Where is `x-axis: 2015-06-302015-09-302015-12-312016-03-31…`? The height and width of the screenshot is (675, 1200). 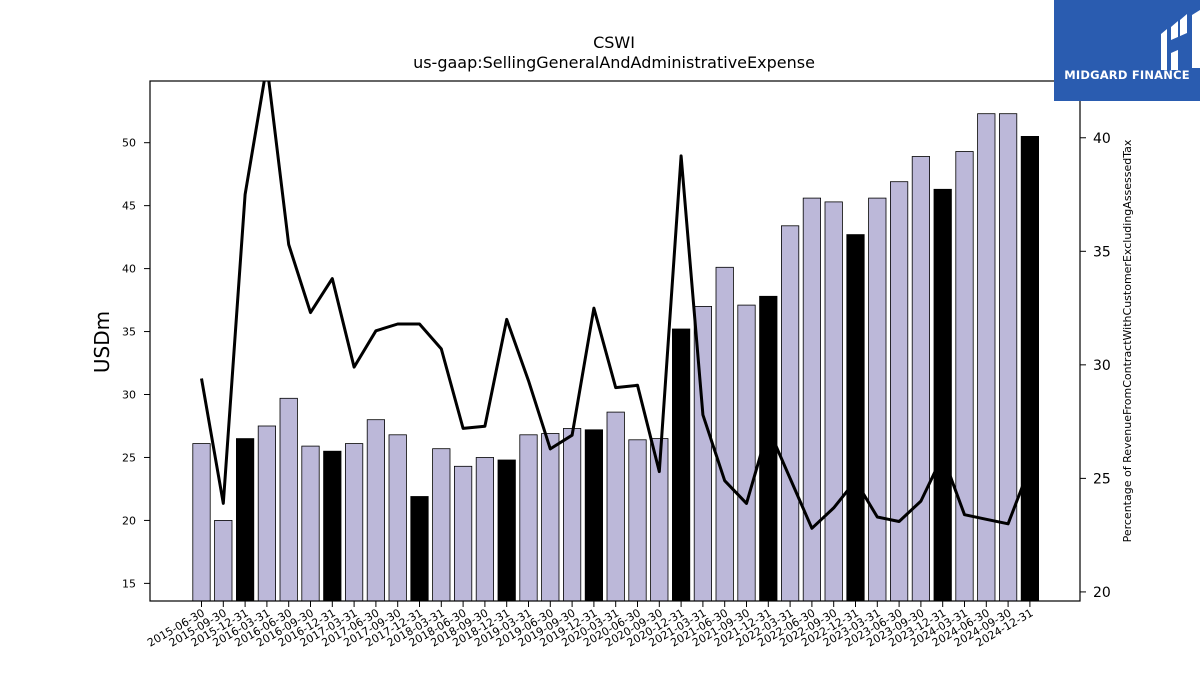
x-axis: 2015-06-302015-09-302015-12-312016-03-31… is located at coordinates (590, 625).